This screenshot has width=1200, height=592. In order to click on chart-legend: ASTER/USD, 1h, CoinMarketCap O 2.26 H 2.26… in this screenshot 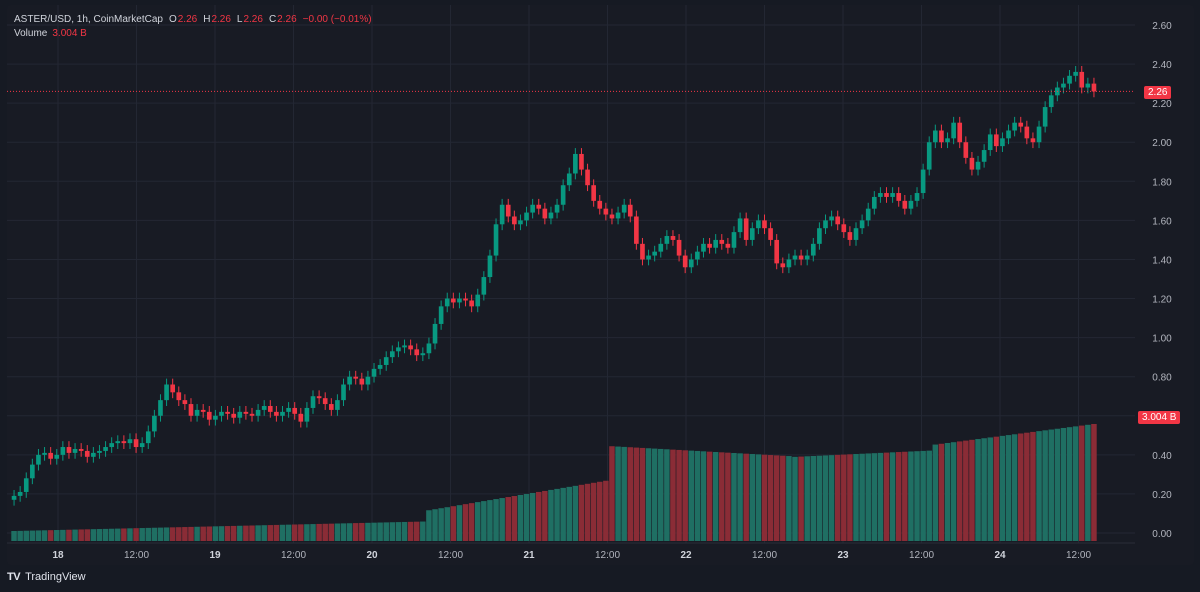, I will do `click(193, 27)`.